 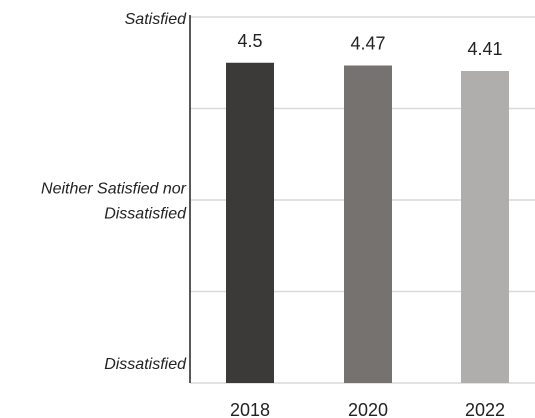 I want to click on data-label-2020: 4.47, so click(x=367, y=43).